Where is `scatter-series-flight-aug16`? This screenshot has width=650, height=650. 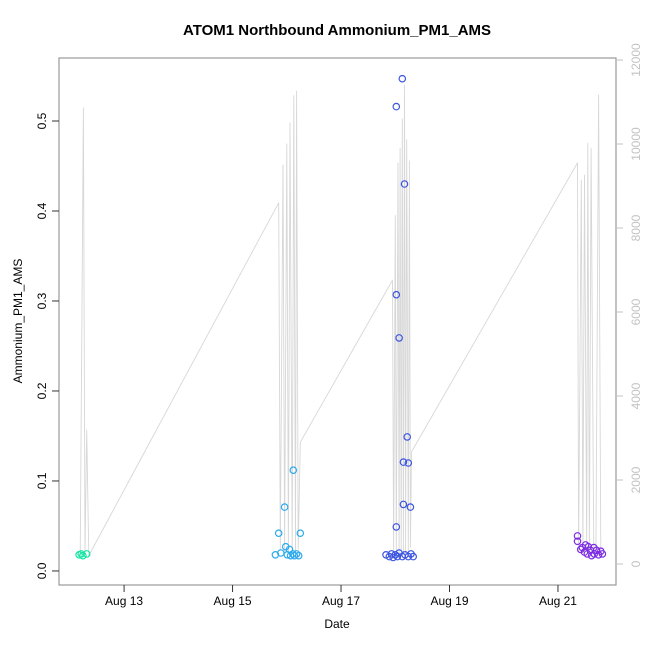
scatter-series-flight-aug16 is located at coordinates (288, 513).